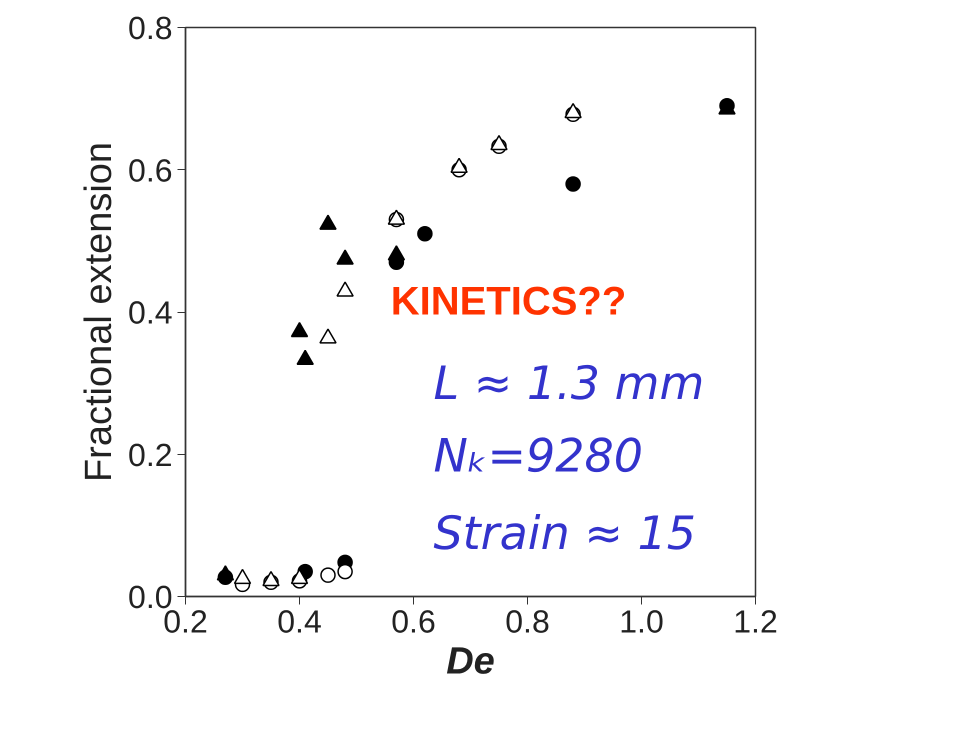 The width and height of the screenshot is (969, 749). What do you see at coordinates (299, 622) in the screenshot?
I see `x-tick-label: 0.4` at bounding box center [299, 622].